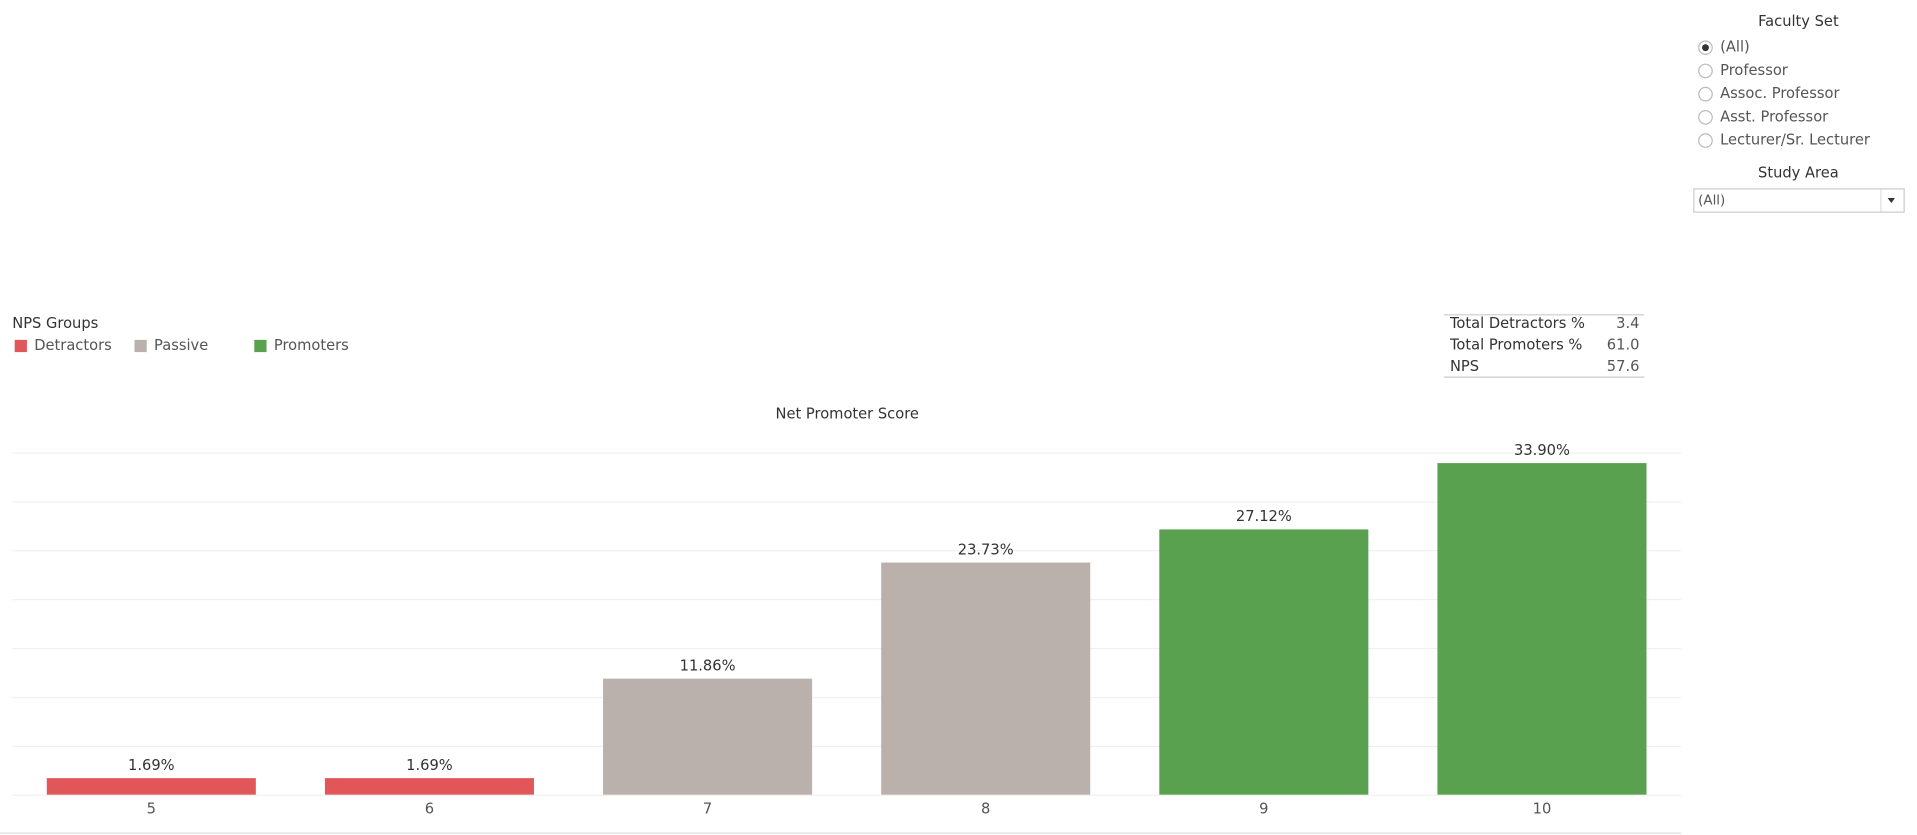  Describe the element at coordinates (1623, 366) in the screenshot. I see `summary-value: 57.6` at that location.